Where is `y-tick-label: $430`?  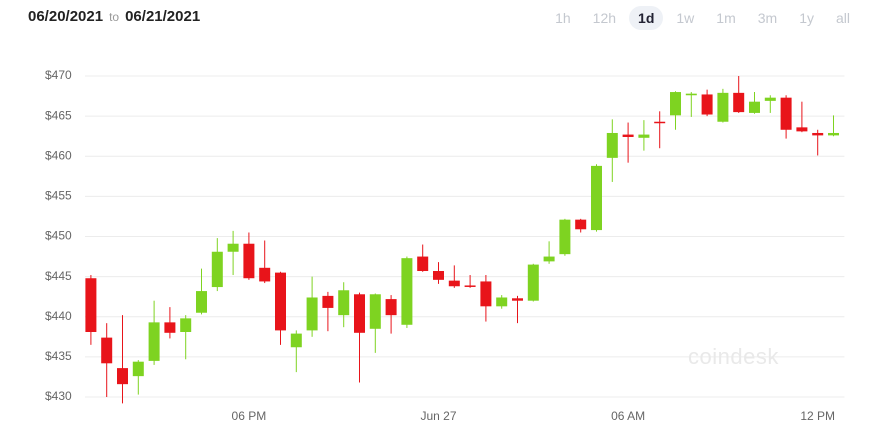
y-tick-label: $430 is located at coordinates (58, 396).